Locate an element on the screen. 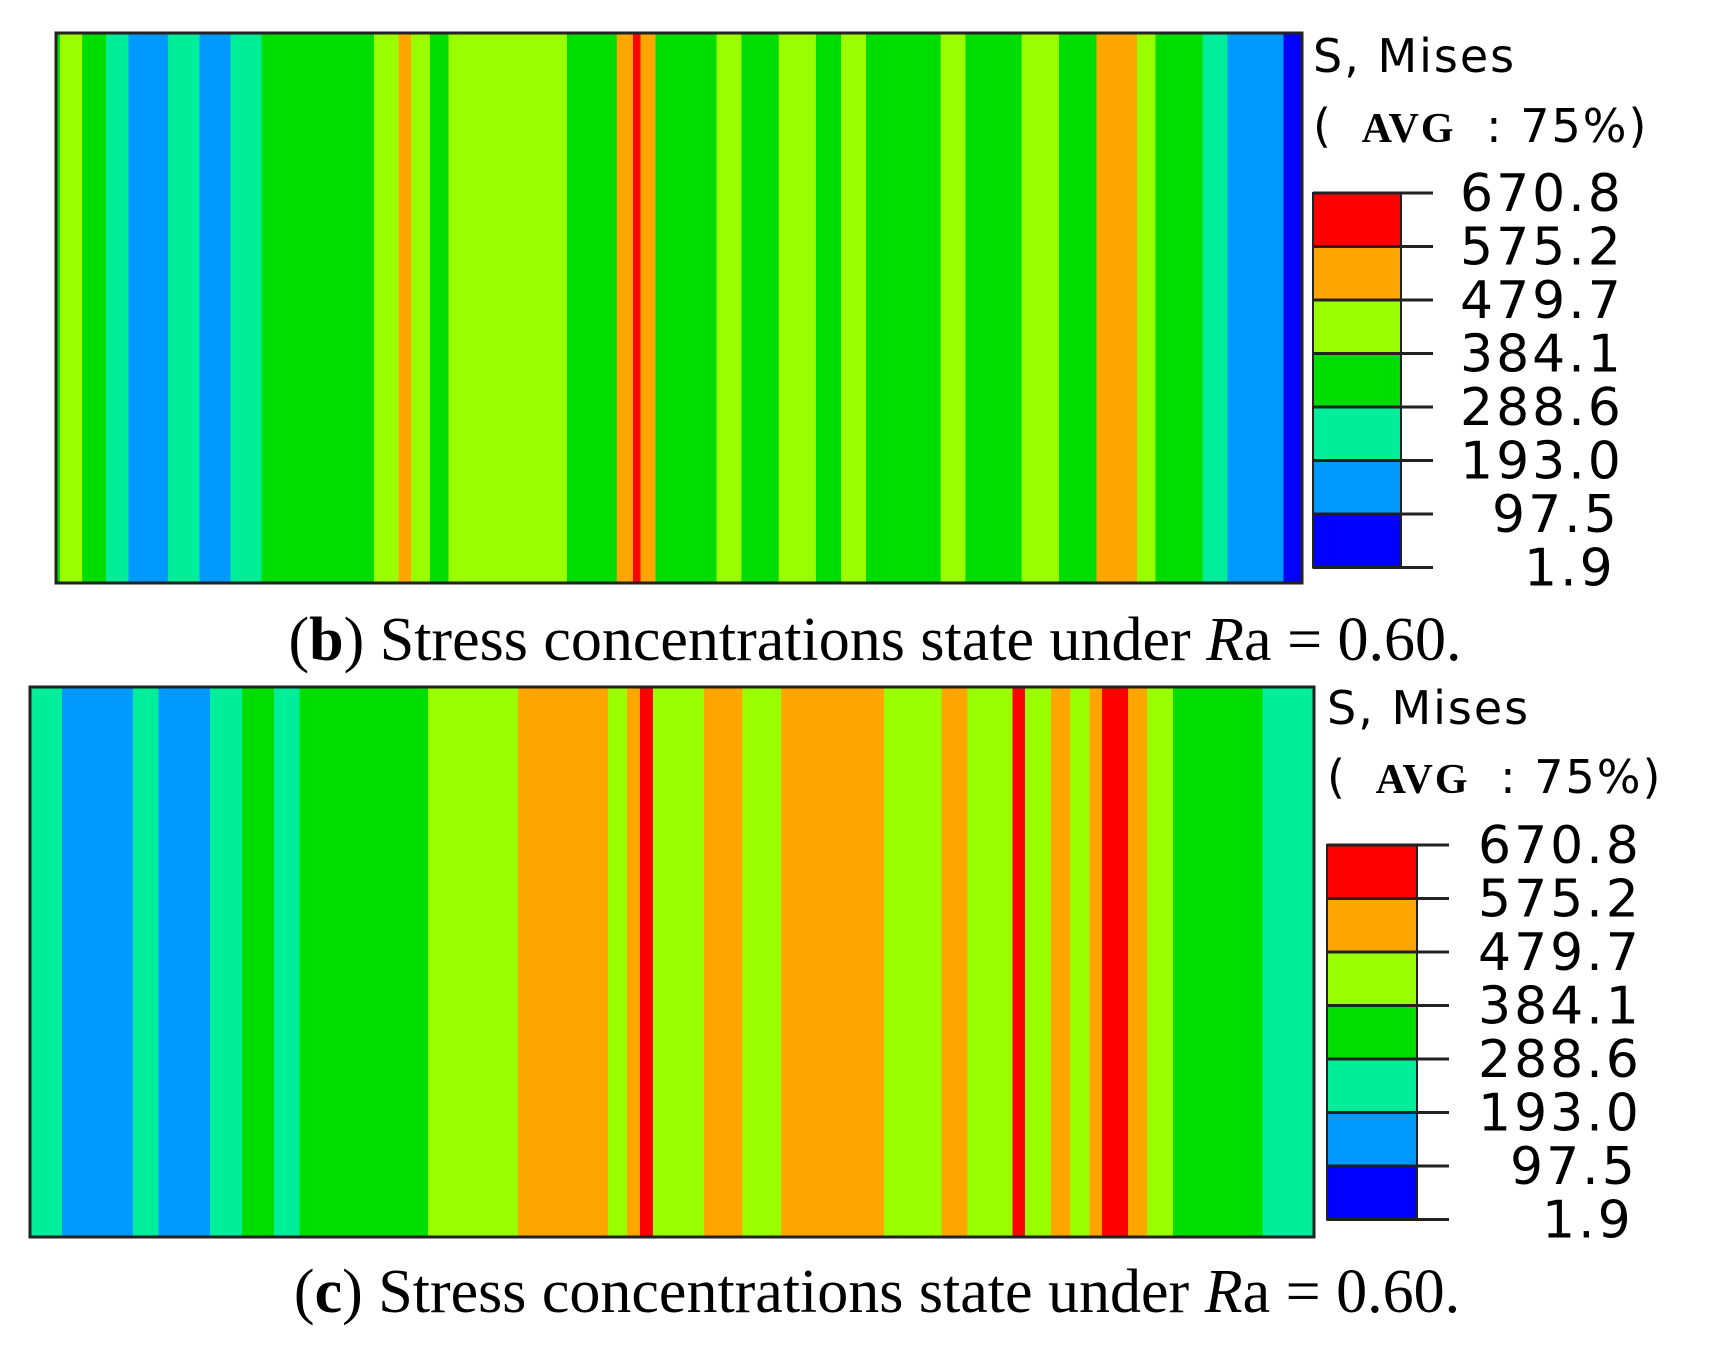 This screenshot has width=1730, height=1345. legend-ticks-c is located at coordinates (1388, 1032).